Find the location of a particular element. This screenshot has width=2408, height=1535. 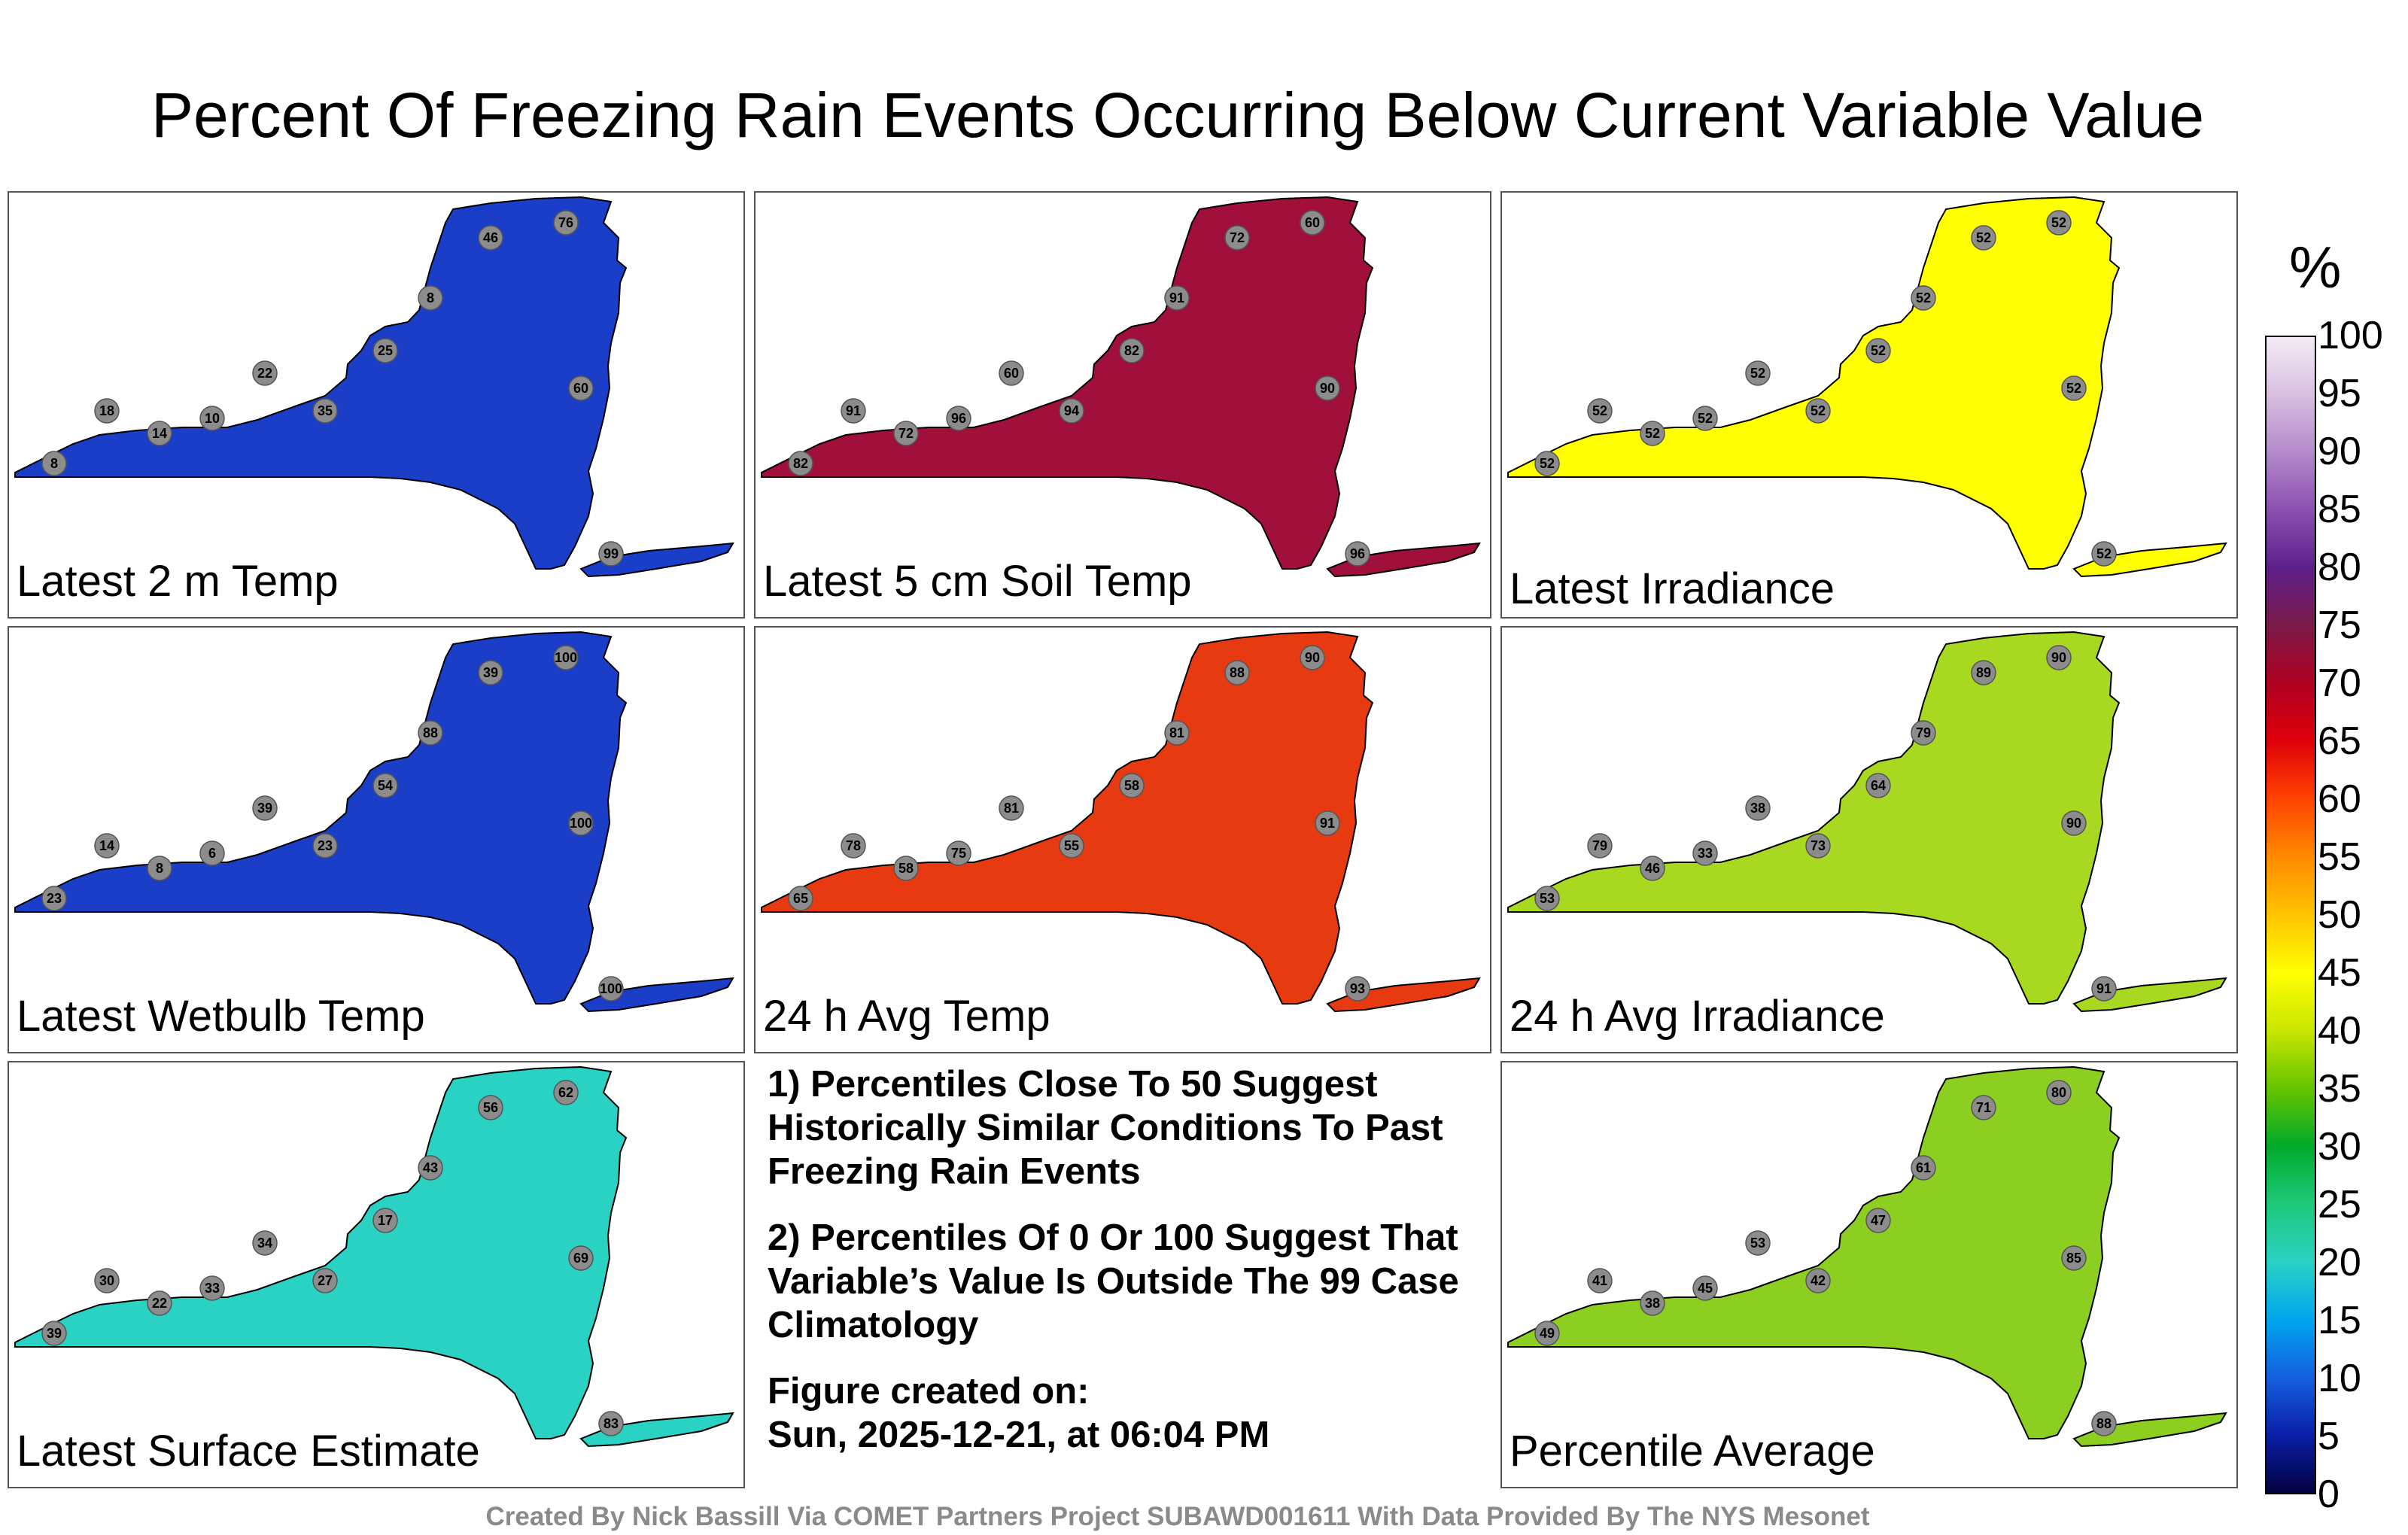

station-value: 72 is located at coordinates (906, 433).